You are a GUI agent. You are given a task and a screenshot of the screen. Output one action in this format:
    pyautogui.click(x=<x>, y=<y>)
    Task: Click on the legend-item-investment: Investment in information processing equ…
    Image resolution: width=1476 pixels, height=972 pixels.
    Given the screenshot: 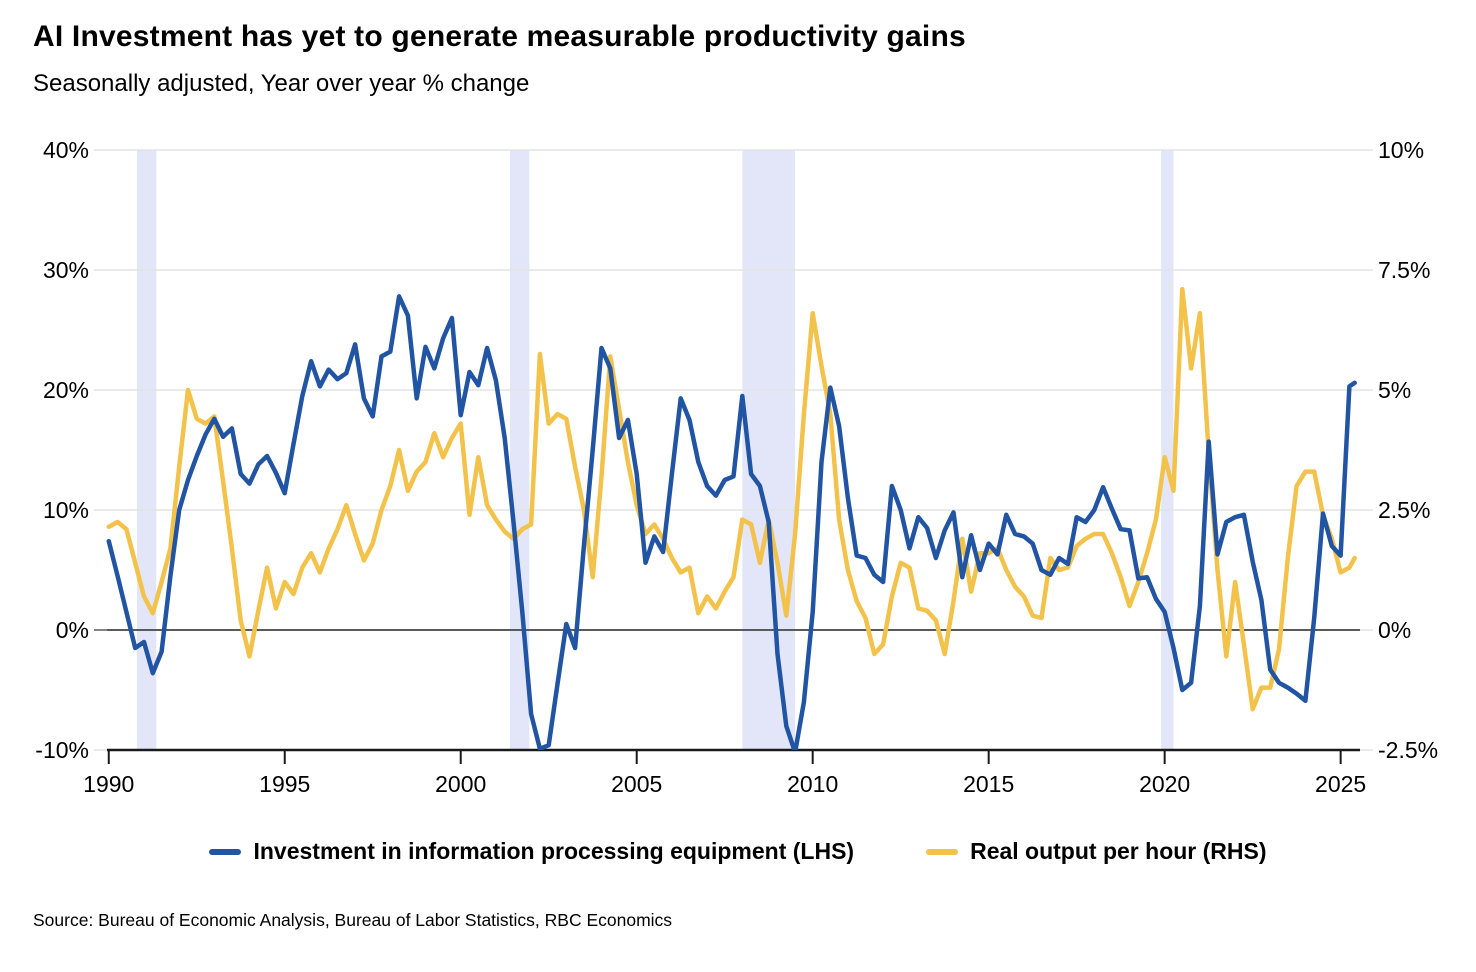 What is the action you would take?
    pyautogui.click(x=531, y=851)
    